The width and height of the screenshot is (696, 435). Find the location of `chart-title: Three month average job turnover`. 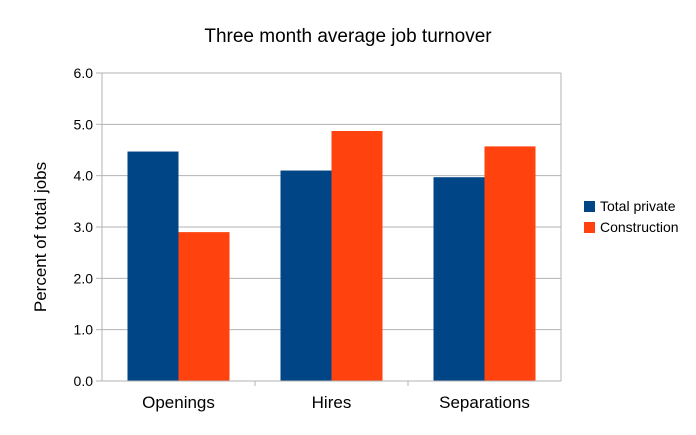

chart-title: Three month average job turnover is located at coordinates (348, 36).